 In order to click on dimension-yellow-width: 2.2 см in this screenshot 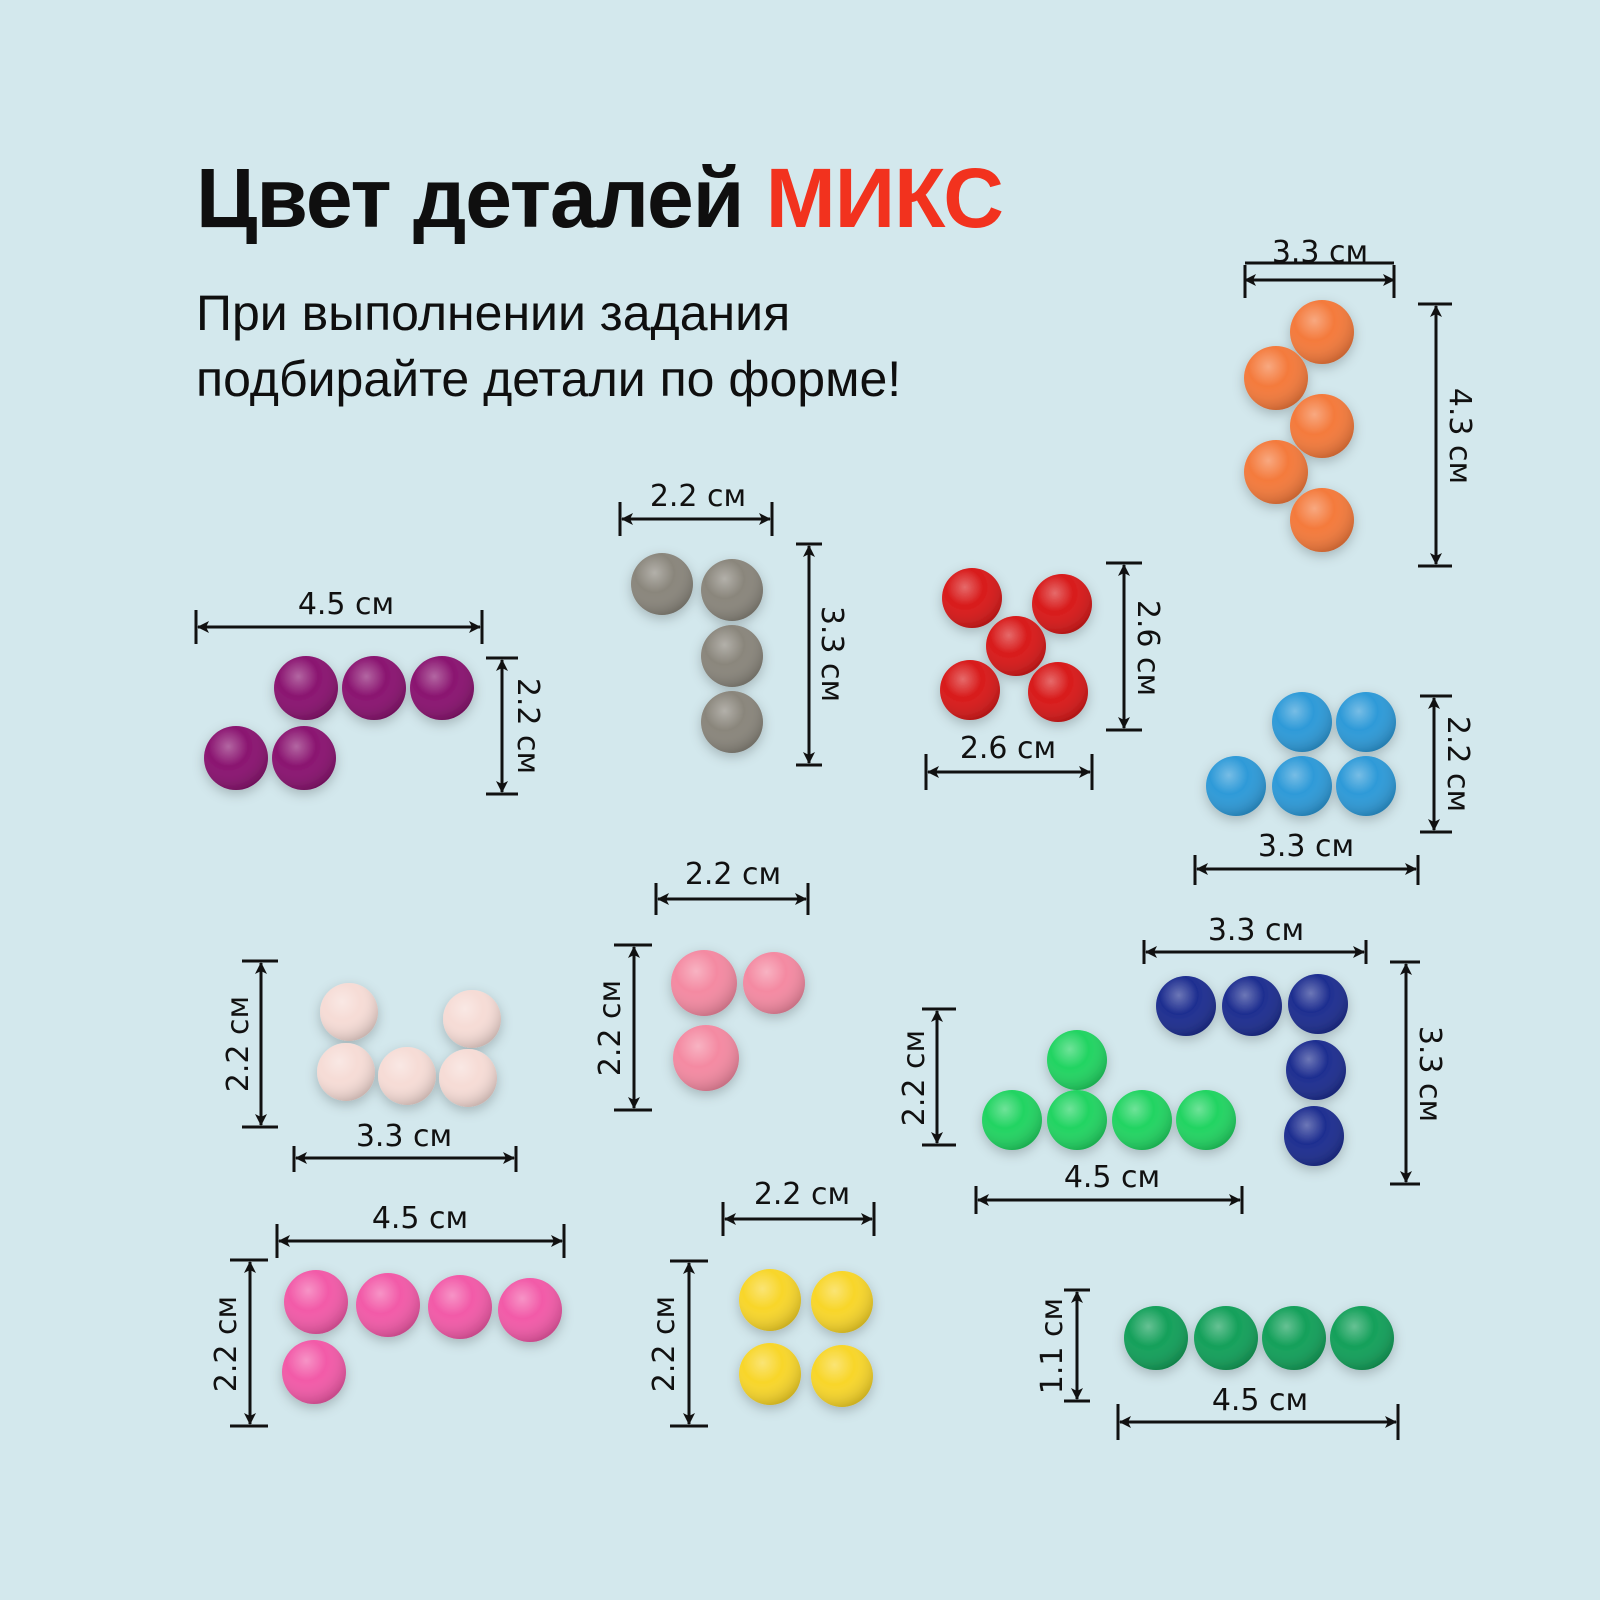, I will do `click(798, 1206)`.